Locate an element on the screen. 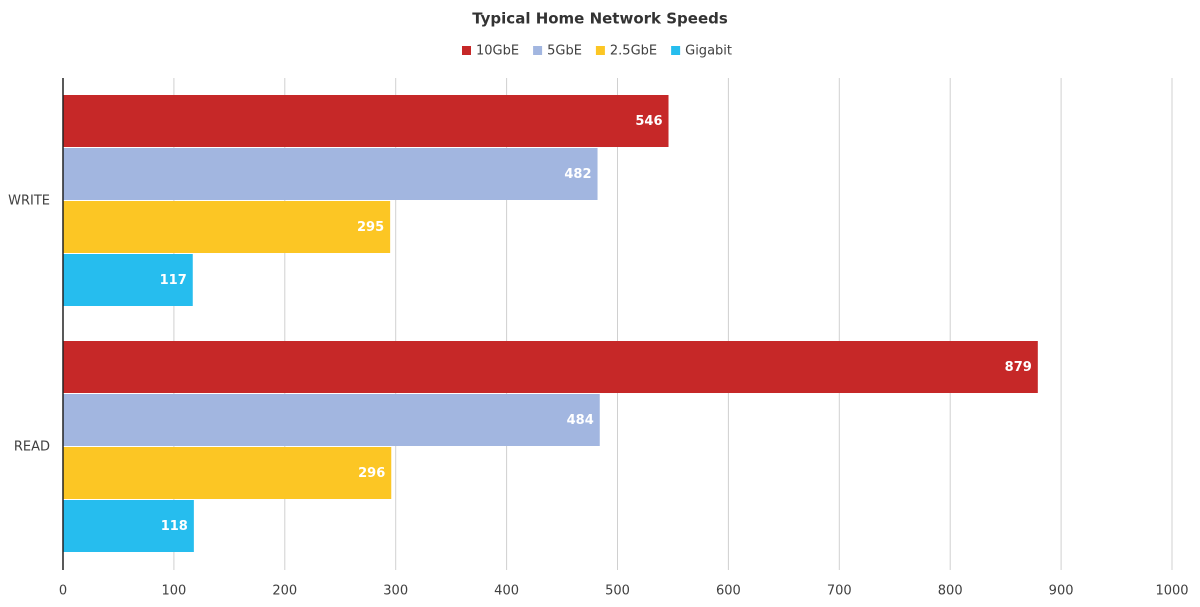 This screenshot has height=607, width=1200. x-tick-label: 800 is located at coordinates (950, 591).